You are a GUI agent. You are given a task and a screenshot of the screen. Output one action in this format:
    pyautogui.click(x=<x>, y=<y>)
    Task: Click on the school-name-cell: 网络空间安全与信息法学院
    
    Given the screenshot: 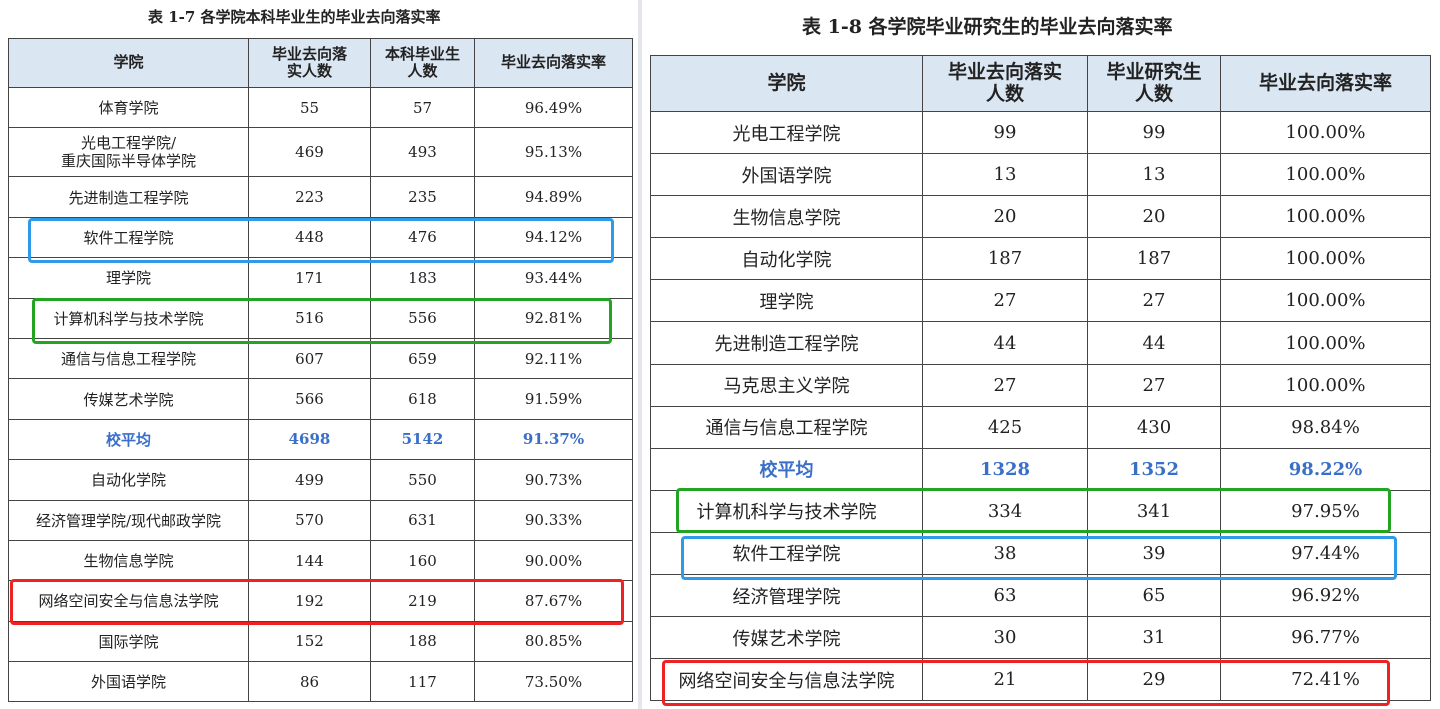 What is the action you would take?
    pyautogui.click(x=128, y=601)
    